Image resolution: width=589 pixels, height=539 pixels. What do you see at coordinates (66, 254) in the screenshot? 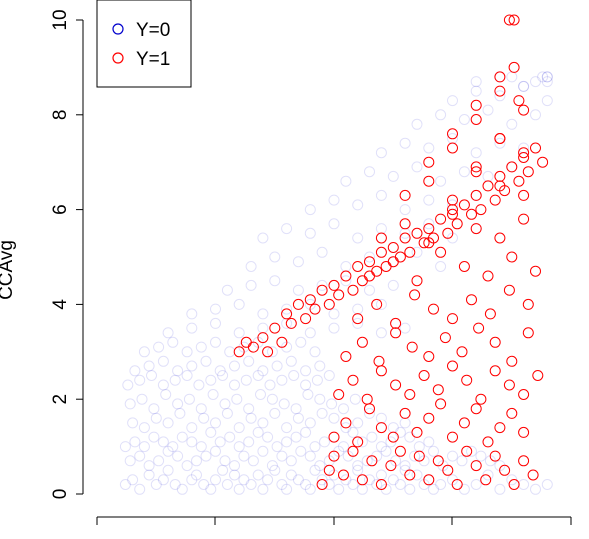
I see `y-axis-ticks: 0 2 4 6 8 10` at bounding box center [66, 254].